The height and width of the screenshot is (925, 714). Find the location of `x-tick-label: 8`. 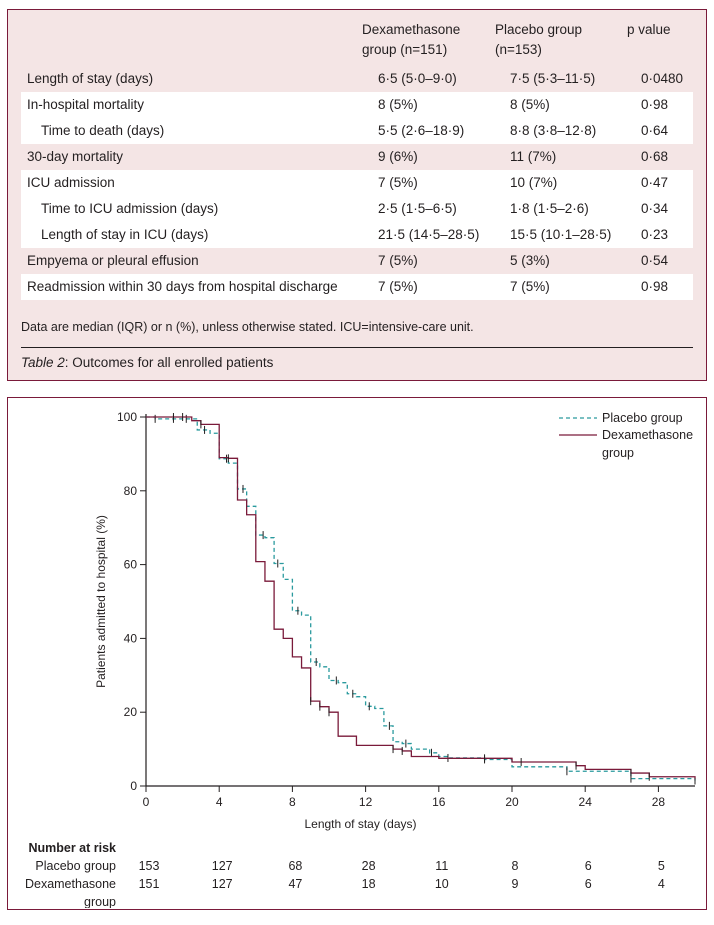

x-tick-label: 8 is located at coordinates (292, 802).